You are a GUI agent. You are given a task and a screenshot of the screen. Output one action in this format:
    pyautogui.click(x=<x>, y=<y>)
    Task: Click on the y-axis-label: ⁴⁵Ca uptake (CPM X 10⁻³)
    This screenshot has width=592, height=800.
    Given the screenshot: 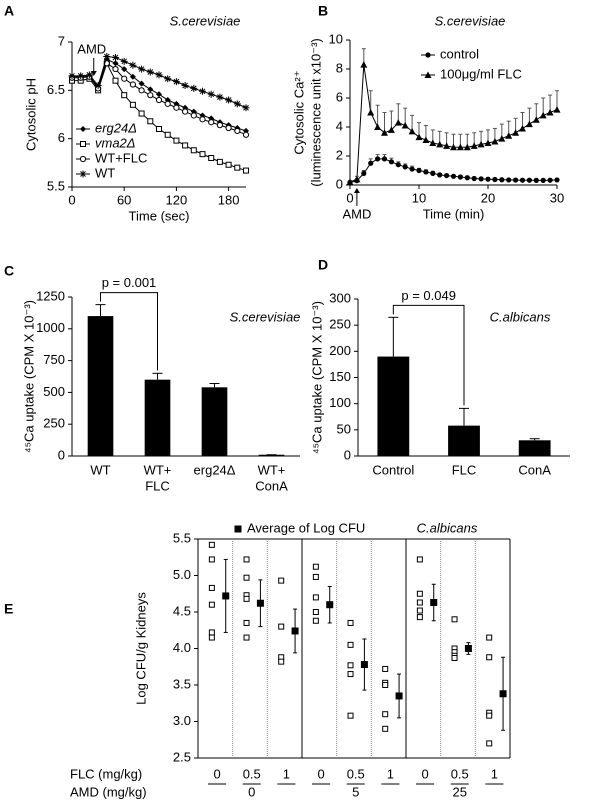 What is the action you would take?
    pyautogui.click(x=316, y=377)
    